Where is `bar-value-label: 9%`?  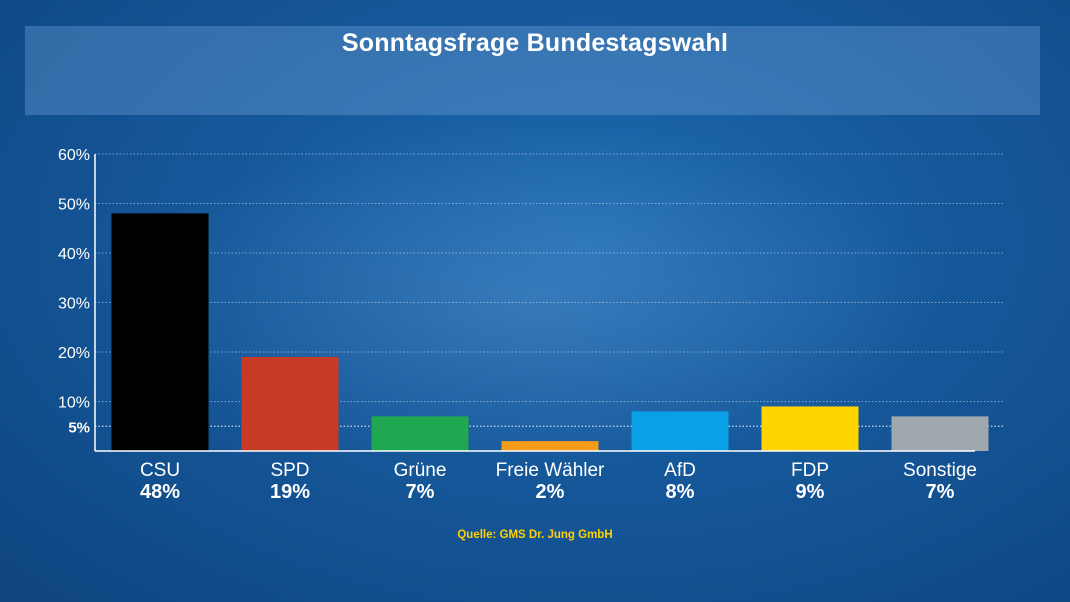 bar-value-label: 9% is located at coordinates (810, 492).